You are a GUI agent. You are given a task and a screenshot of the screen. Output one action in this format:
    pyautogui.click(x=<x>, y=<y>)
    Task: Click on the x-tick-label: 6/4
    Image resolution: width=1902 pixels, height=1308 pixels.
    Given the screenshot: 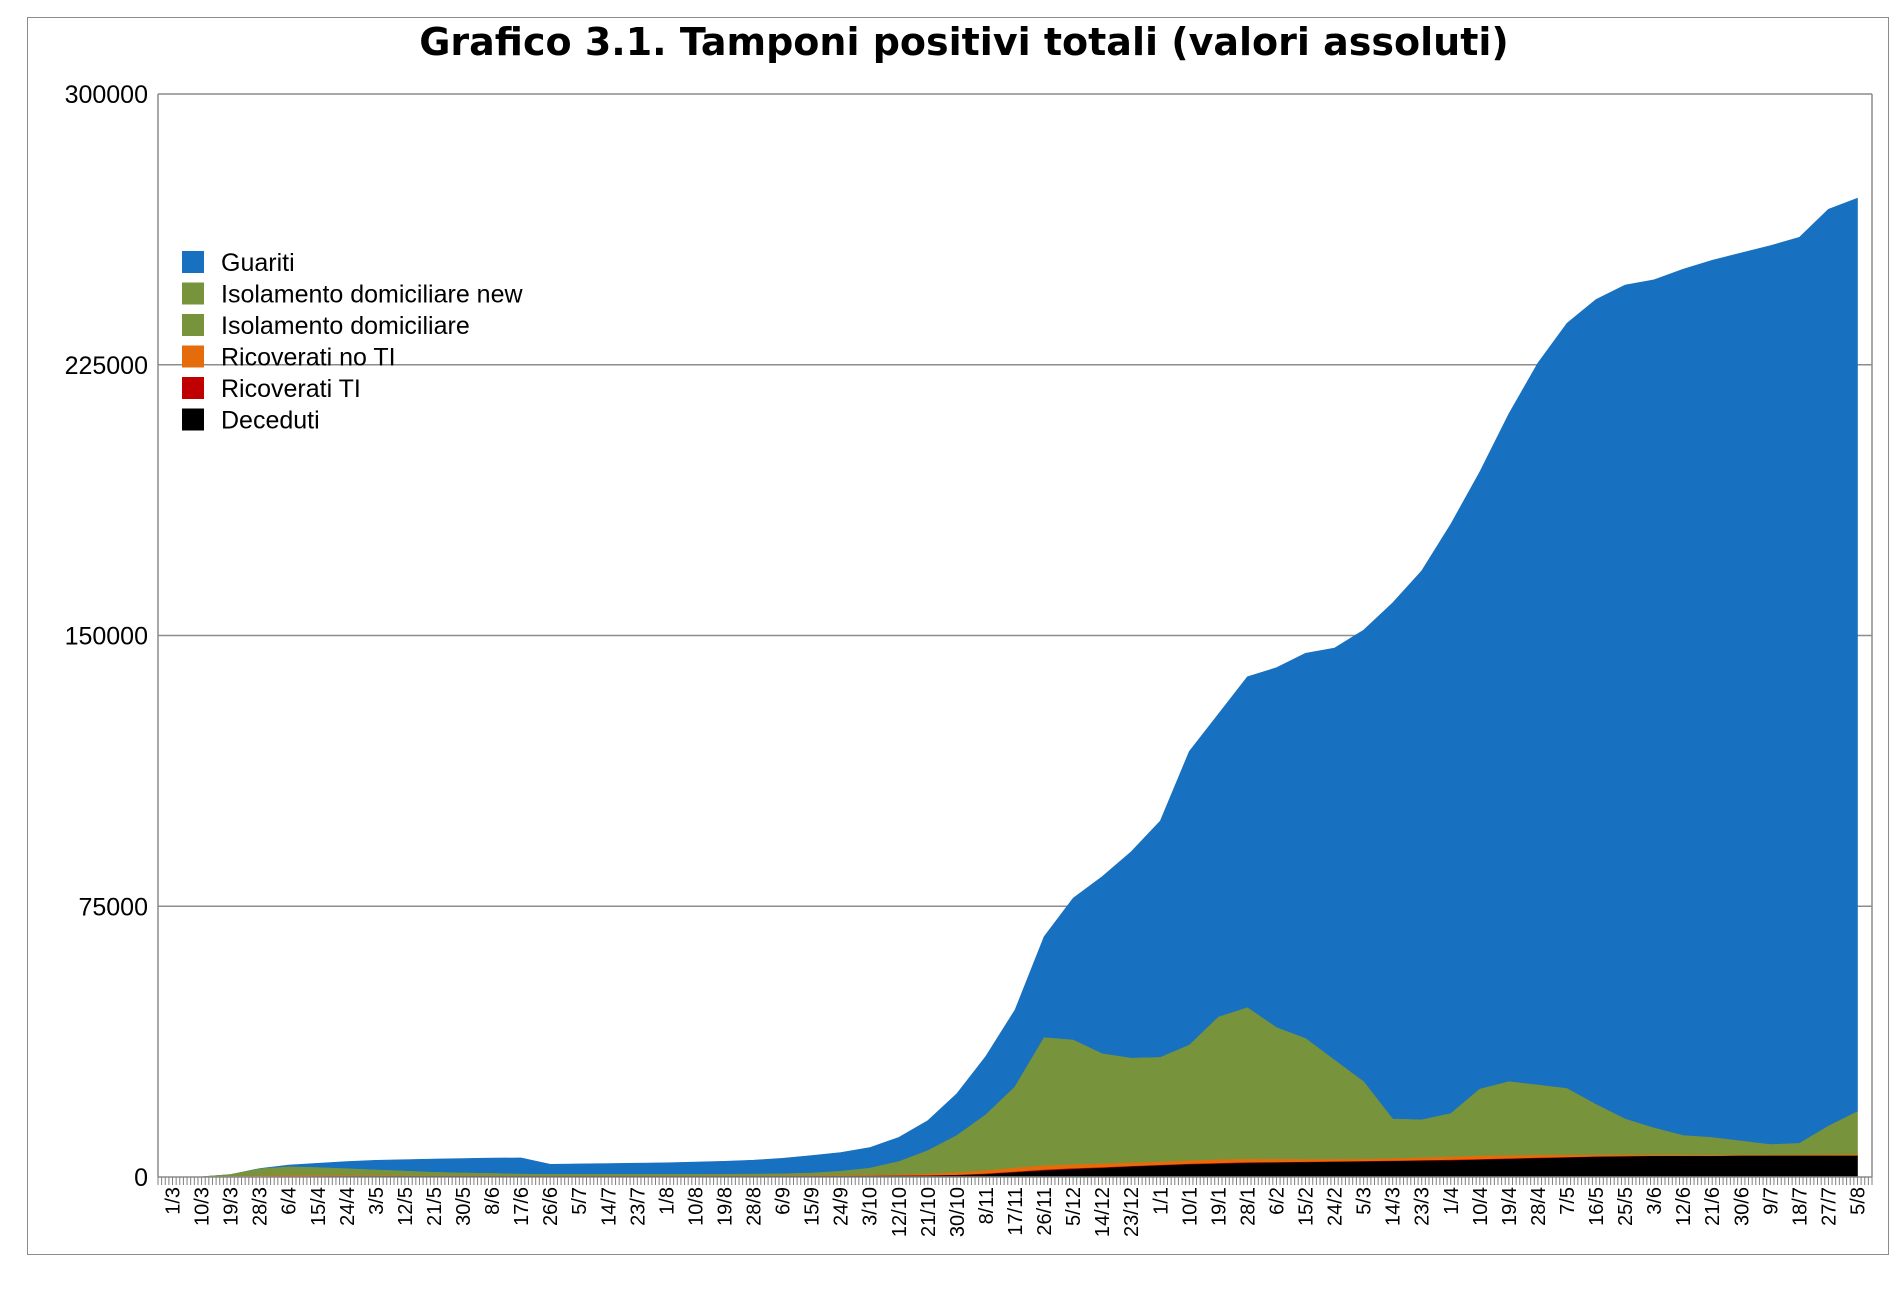 What is the action you would take?
    pyautogui.click(x=290, y=1201)
    